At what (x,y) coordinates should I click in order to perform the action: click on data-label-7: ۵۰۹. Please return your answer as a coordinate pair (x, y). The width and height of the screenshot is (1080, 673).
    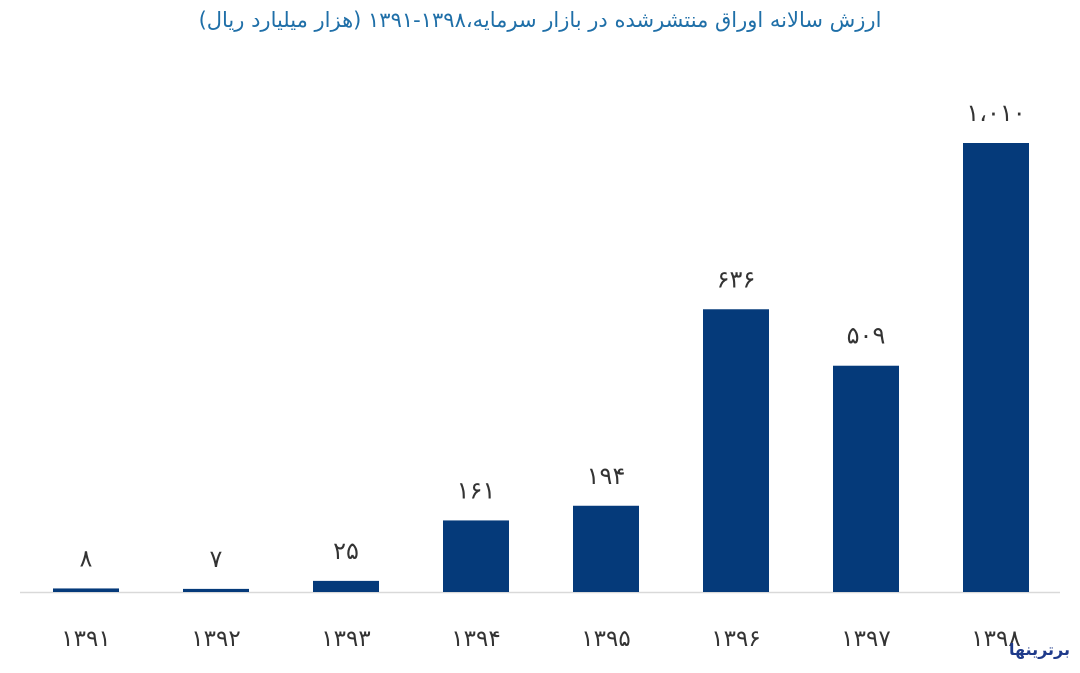
    Looking at the image, I should click on (866, 336).